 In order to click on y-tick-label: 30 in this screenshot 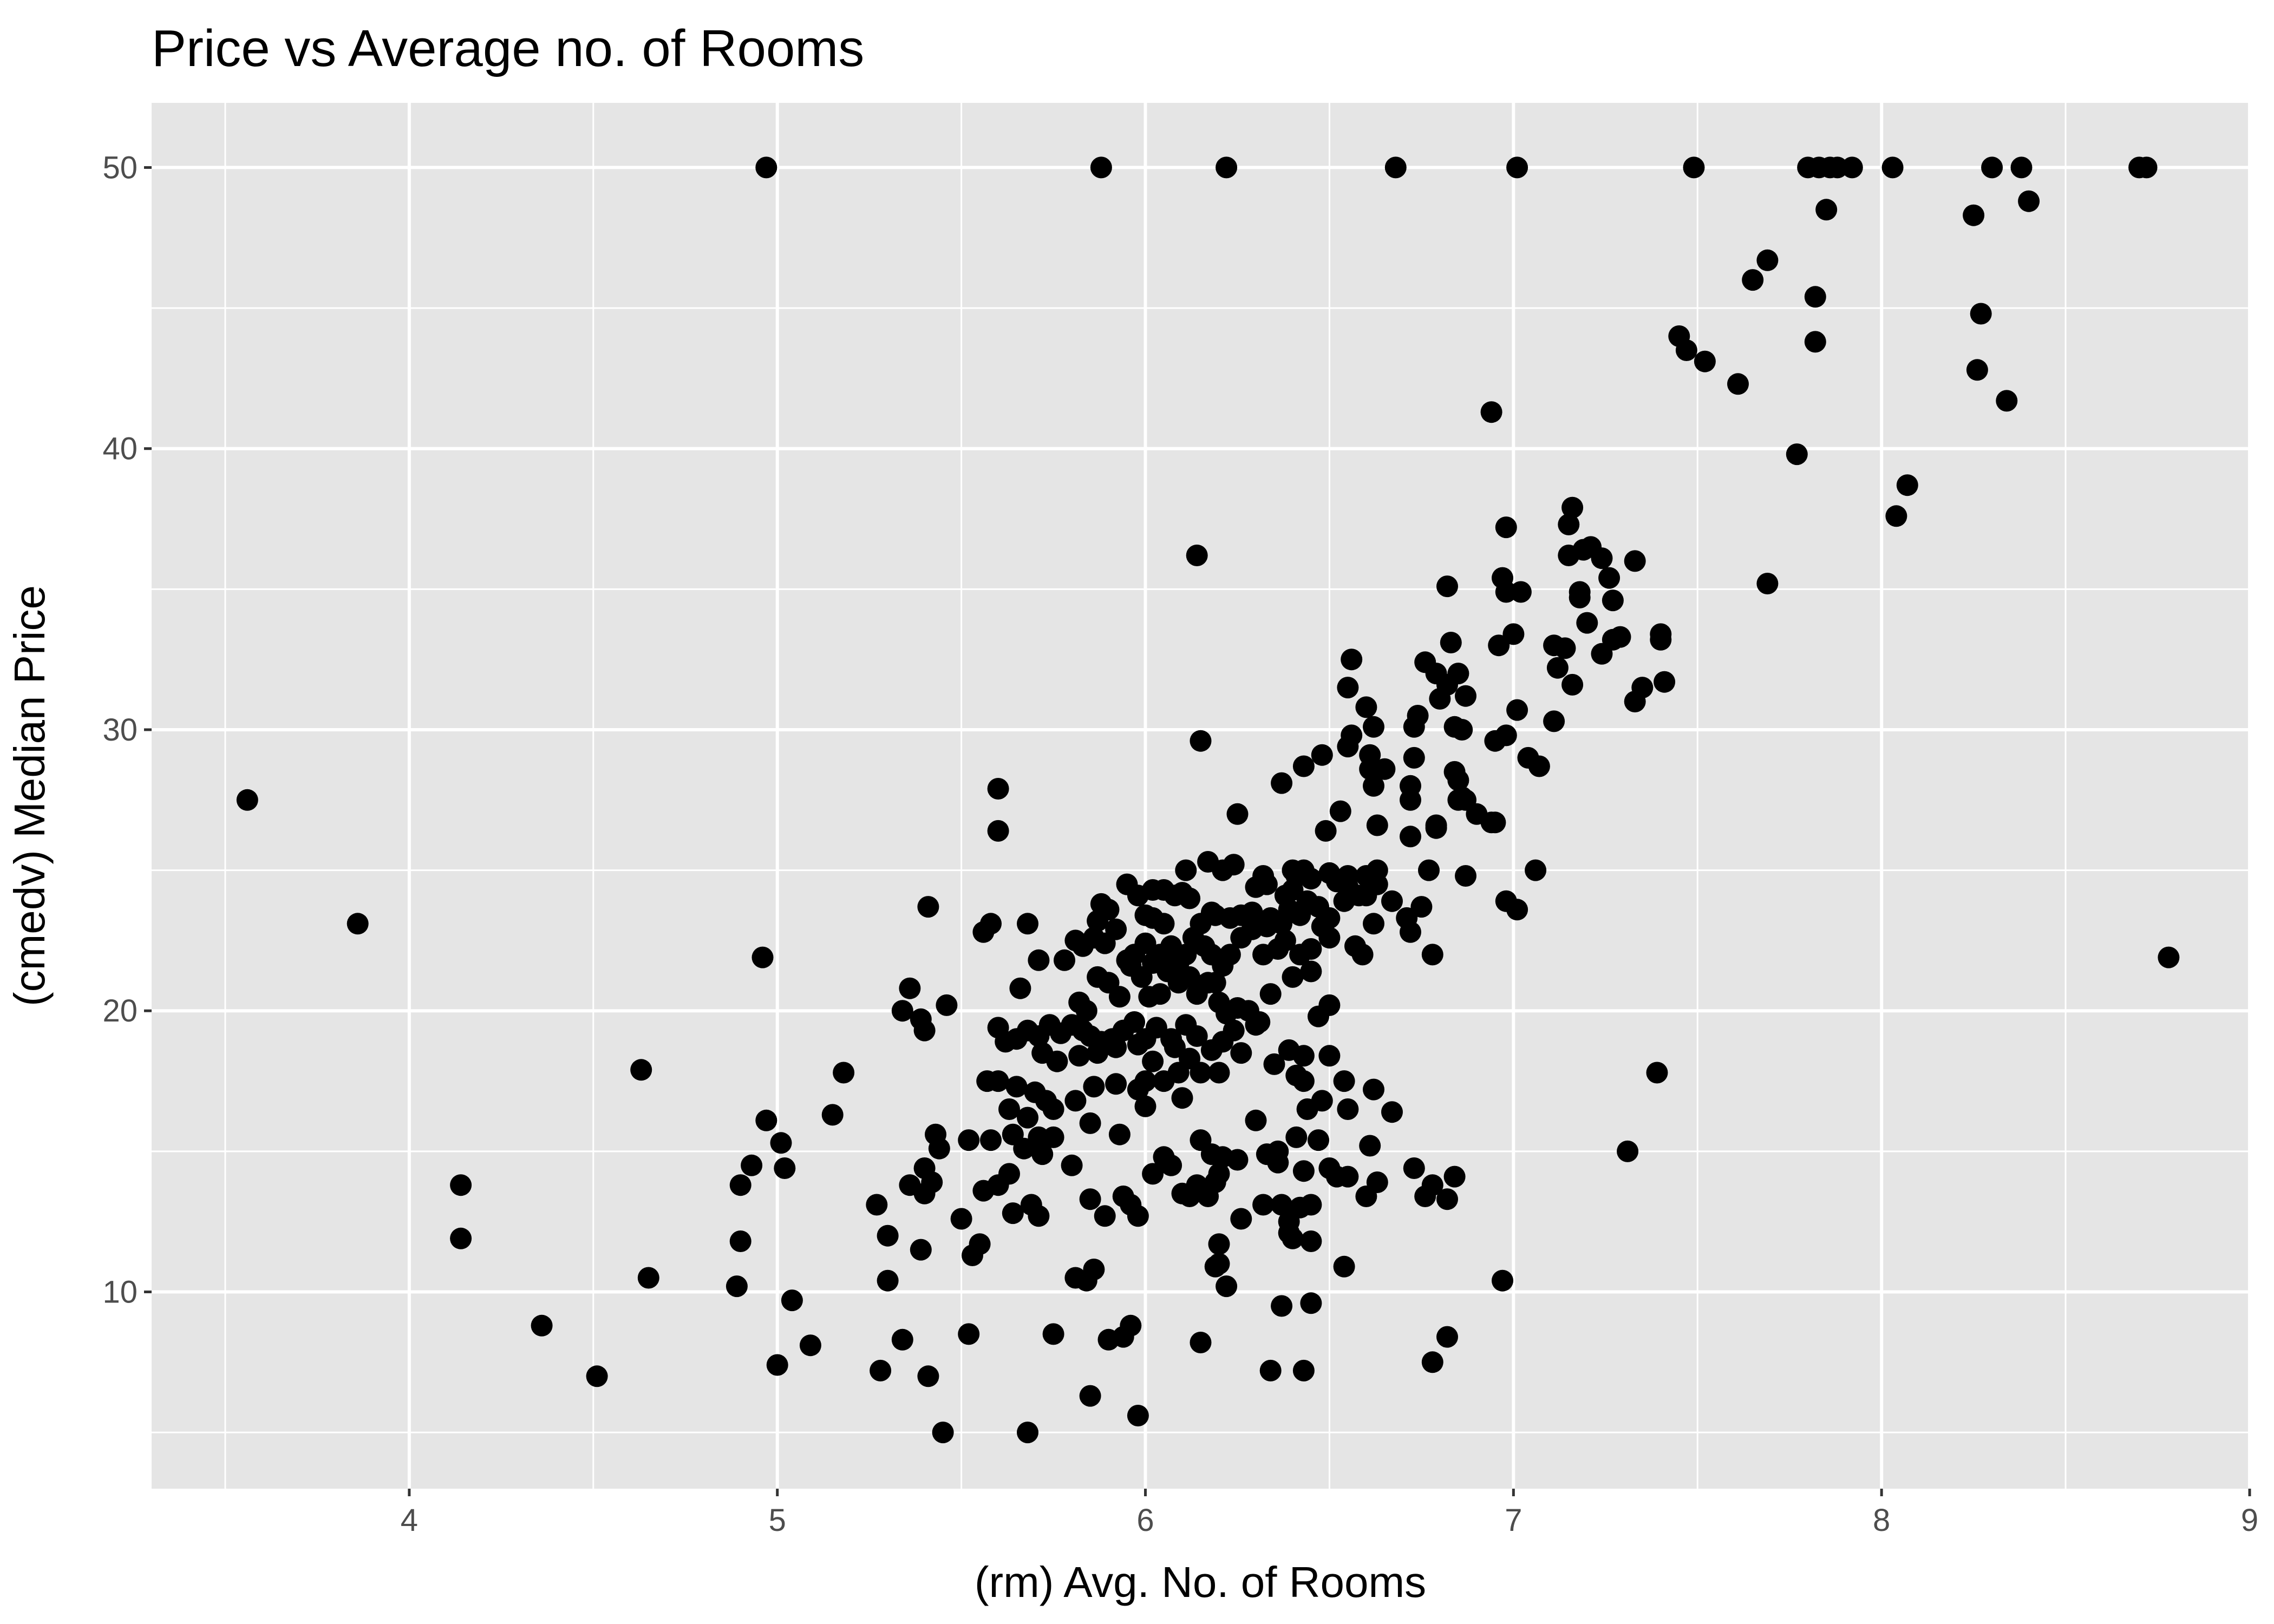, I will do `click(120, 730)`.